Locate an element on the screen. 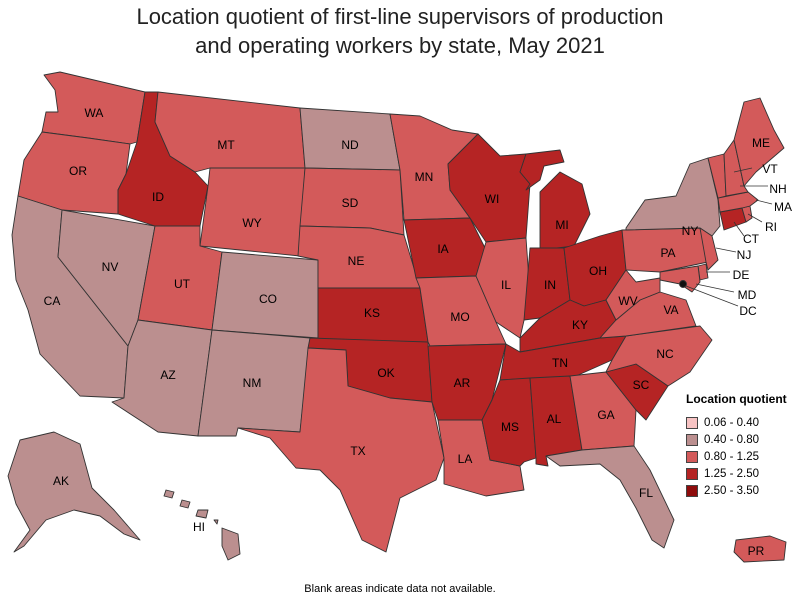 This screenshot has height=600, width=800. state-label-NY: NY is located at coordinates (690, 231).